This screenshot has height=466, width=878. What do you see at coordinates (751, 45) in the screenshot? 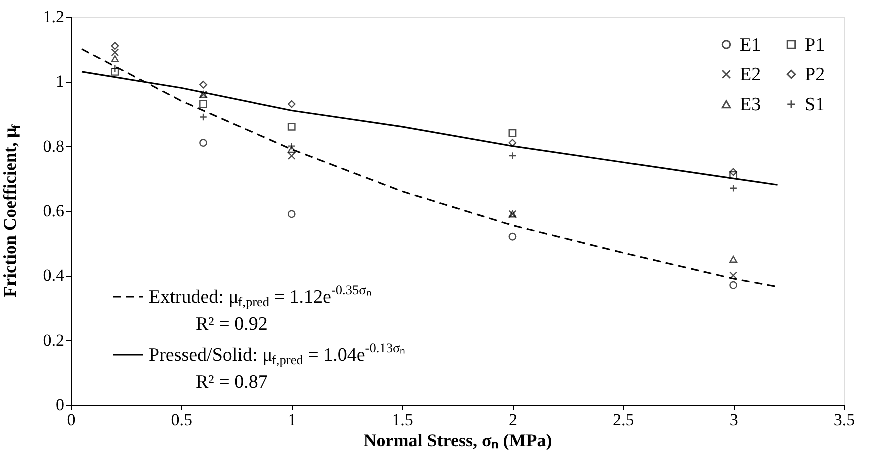
I see `legend-label: E1` at bounding box center [751, 45].